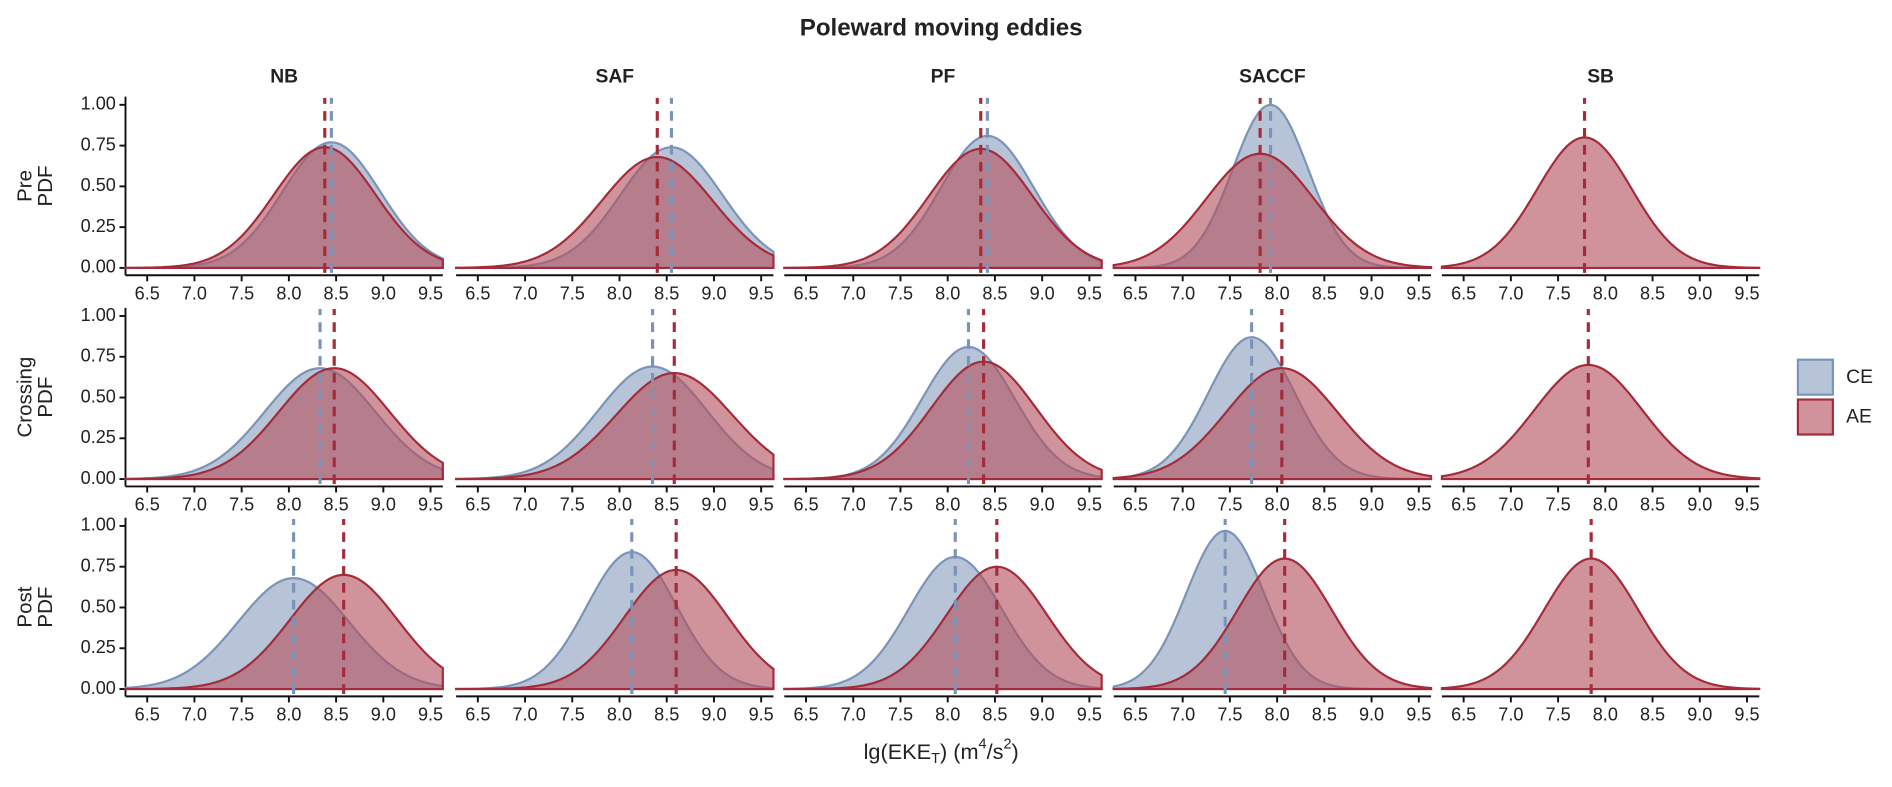 This screenshot has height=787, width=1892. Describe the element at coordinates (943, 76) in the screenshot. I see `column-label: PF` at that location.